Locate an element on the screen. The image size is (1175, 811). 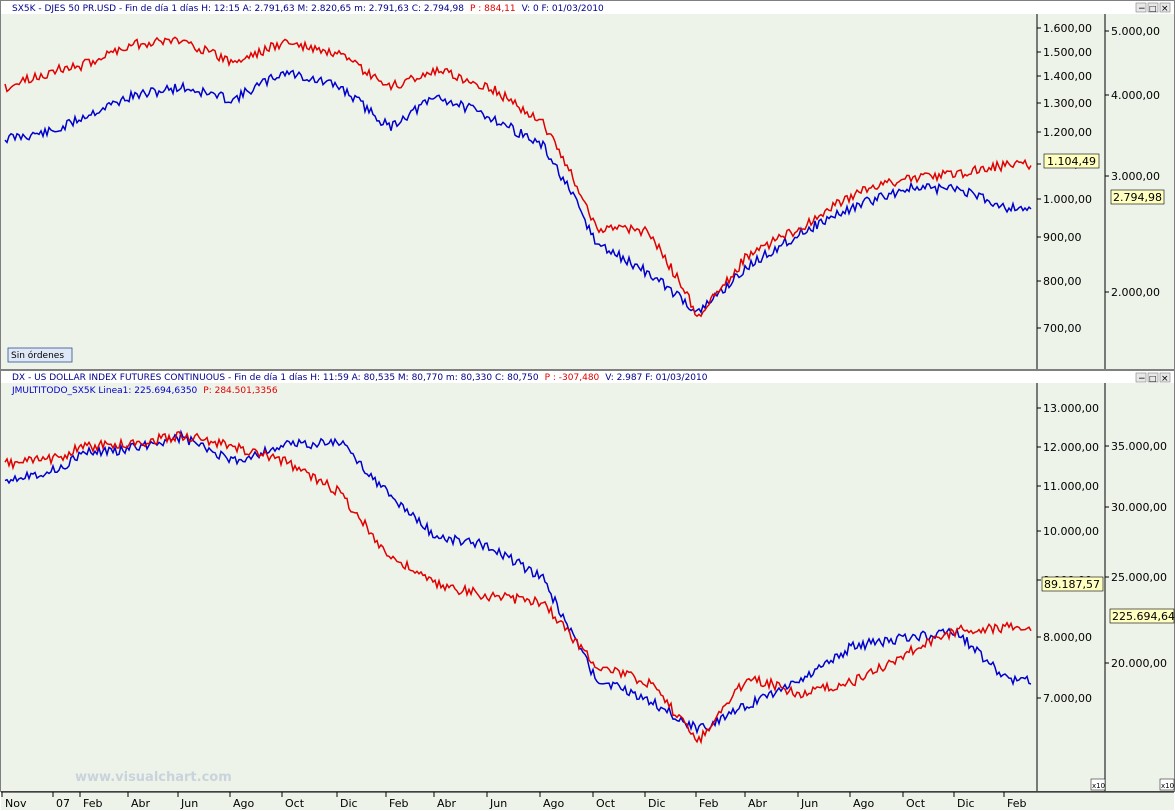
y-tick-label: 800,00 is located at coordinates (1062, 281).